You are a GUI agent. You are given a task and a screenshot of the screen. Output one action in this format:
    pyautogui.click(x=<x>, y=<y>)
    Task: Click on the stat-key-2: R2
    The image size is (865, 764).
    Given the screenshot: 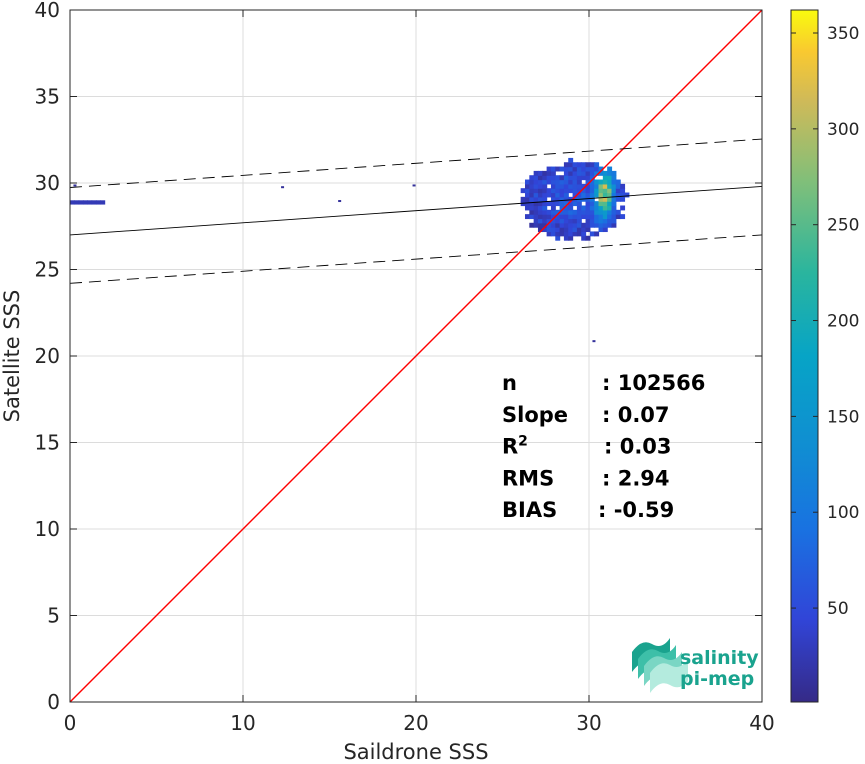 What is the action you would take?
    pyautogui.click(x=515, y=446)
    